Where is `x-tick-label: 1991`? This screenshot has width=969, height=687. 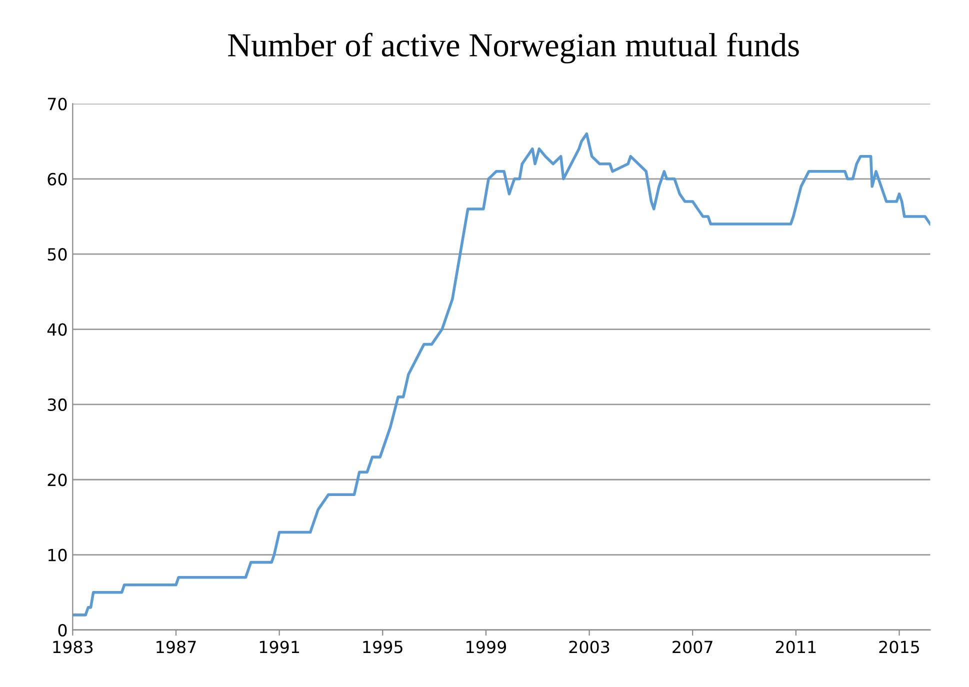 x-tick-label: 1991 is located at coordinates (279, 647).